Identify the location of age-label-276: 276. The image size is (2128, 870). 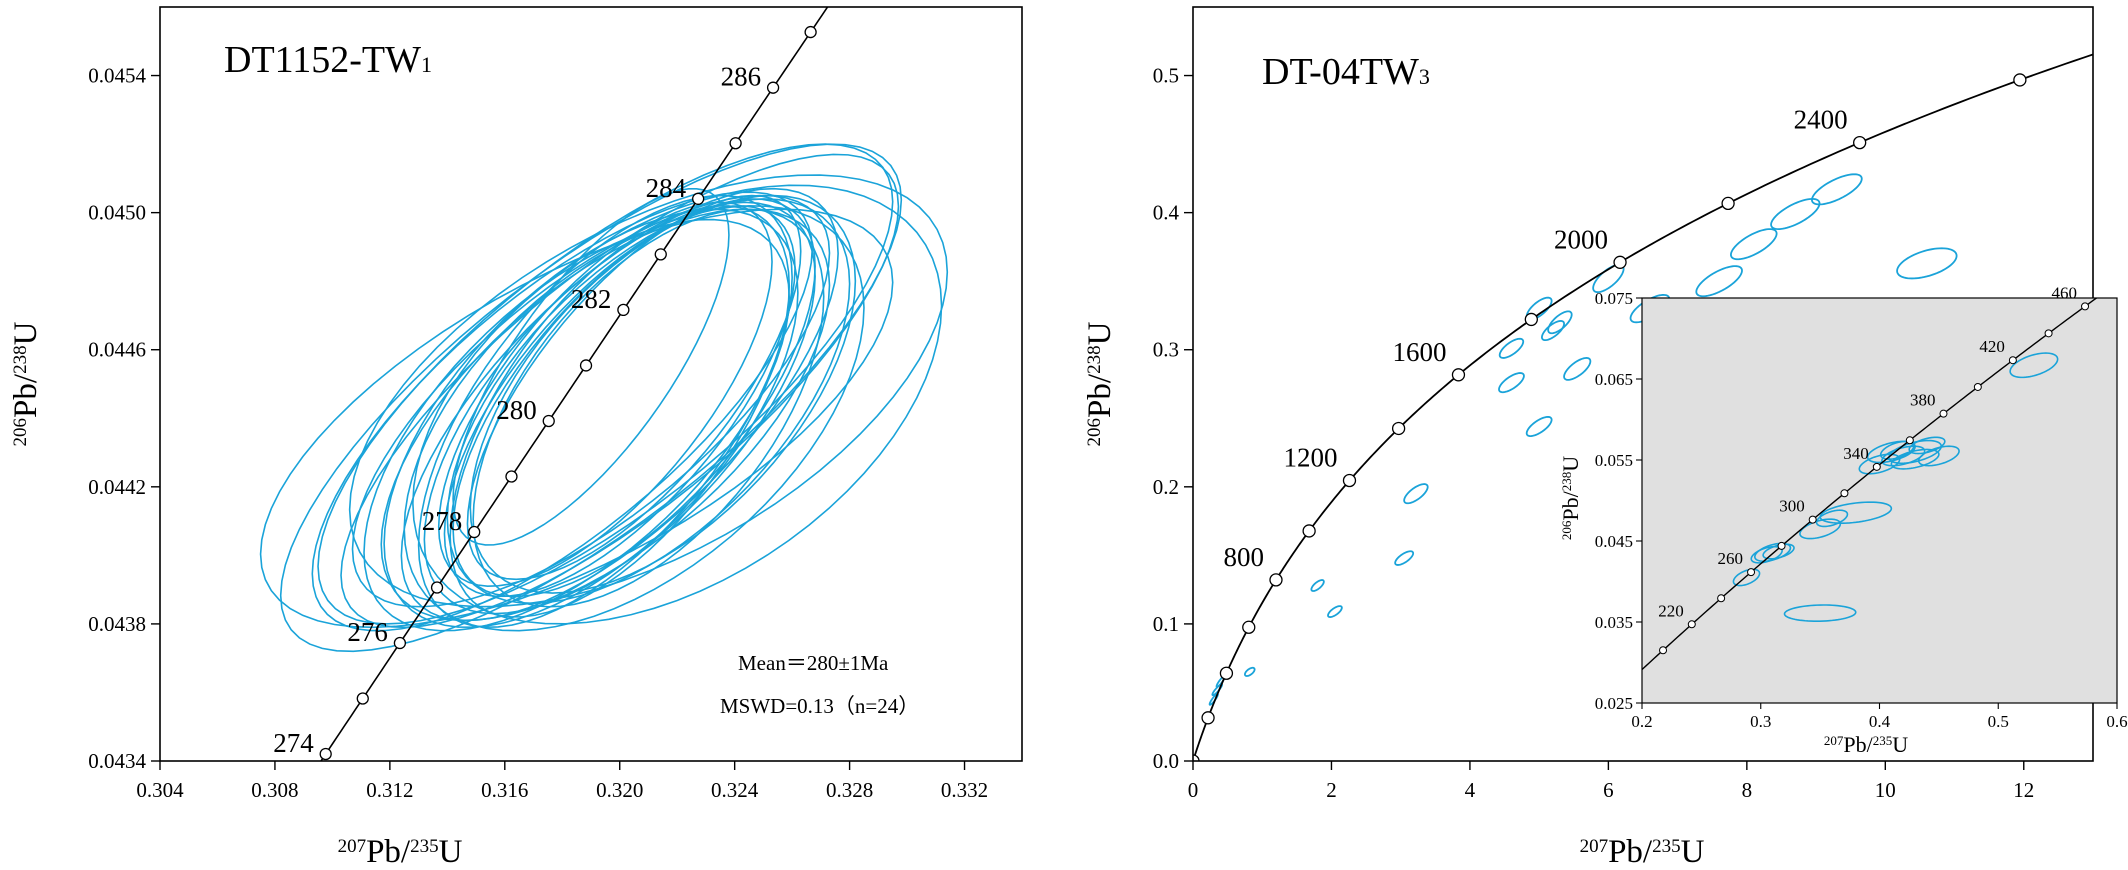
(367, 632).